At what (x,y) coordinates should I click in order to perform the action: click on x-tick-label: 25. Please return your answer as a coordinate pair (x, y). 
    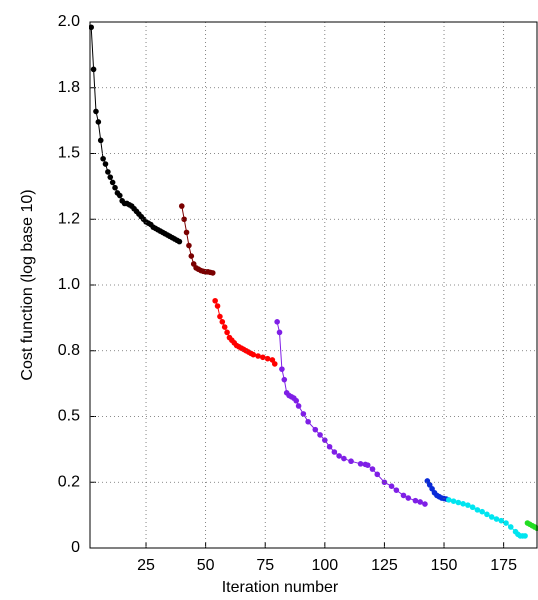
    Looking at the image, I should click on (146, 565).